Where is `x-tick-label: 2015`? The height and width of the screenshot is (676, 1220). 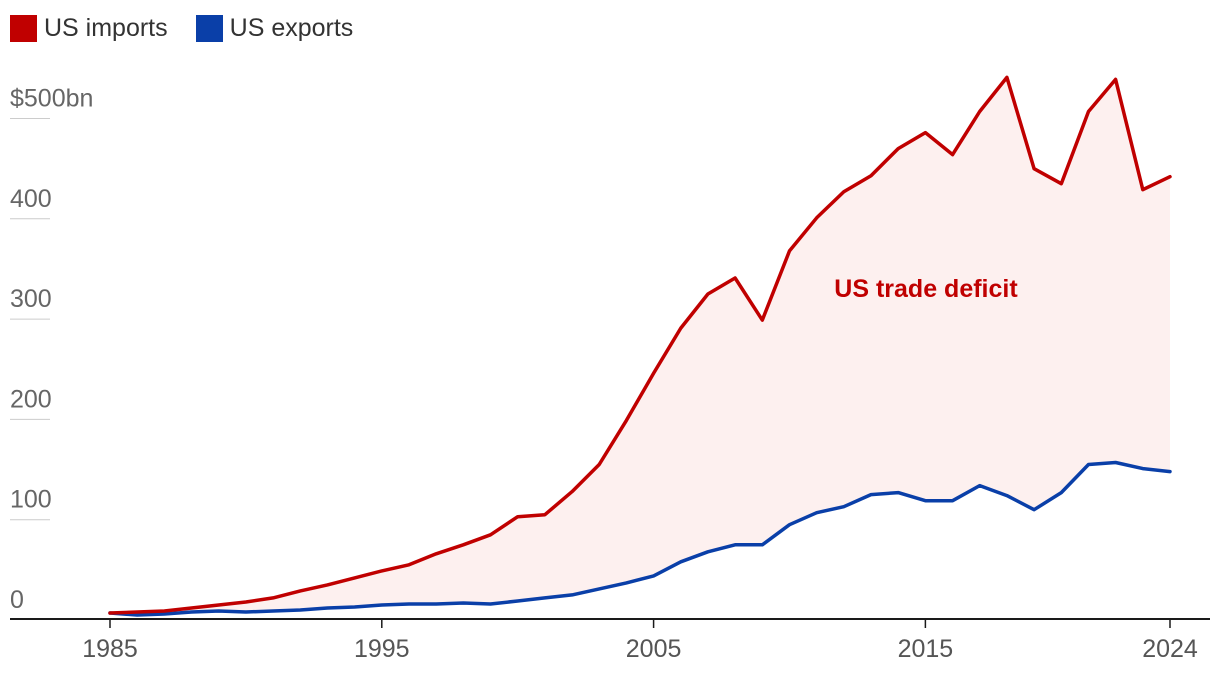
x-tick-label: 2015 is located at coordinates (926, 649).